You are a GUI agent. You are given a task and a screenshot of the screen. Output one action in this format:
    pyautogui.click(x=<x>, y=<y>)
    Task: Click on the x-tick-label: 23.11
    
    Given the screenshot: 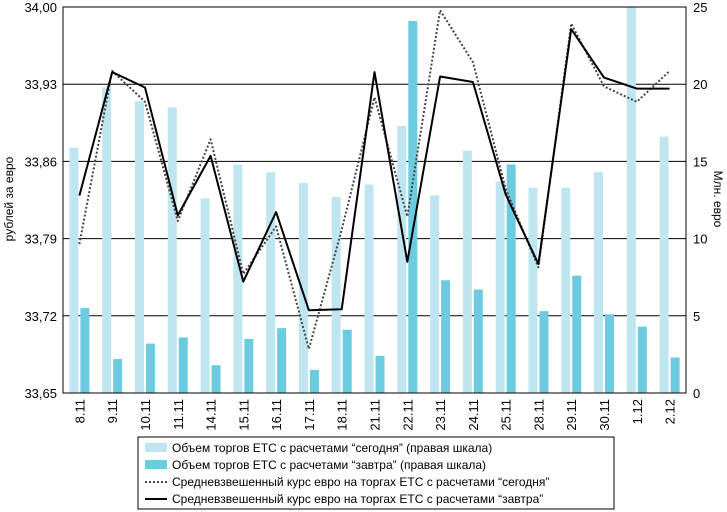 What is the action you would take?
    pyautogui.click(x=440, y=415)
    